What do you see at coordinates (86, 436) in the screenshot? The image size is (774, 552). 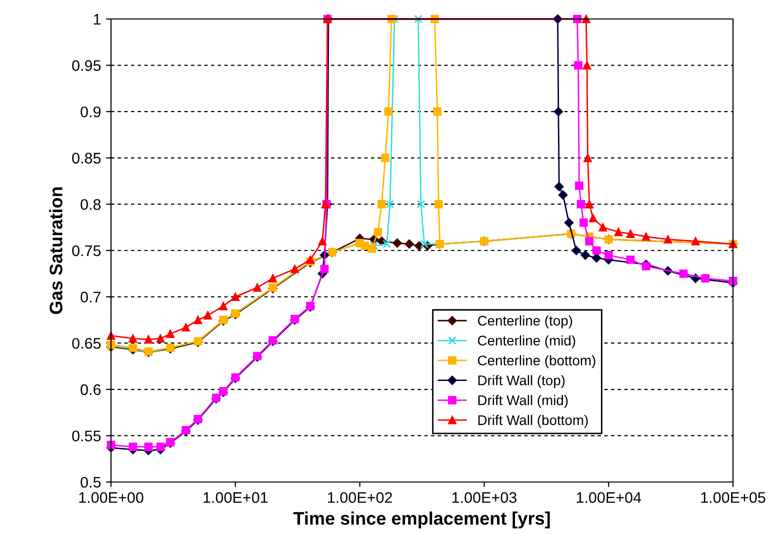 I see `y-tick-label: 0.55` at bounding box center [86, 436].